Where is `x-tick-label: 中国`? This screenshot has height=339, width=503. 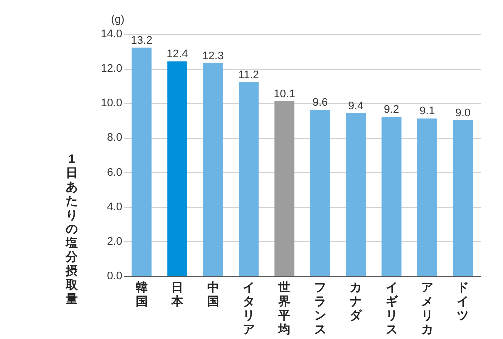
x-tick-label: 中国 is located at coordinates (213, 294).